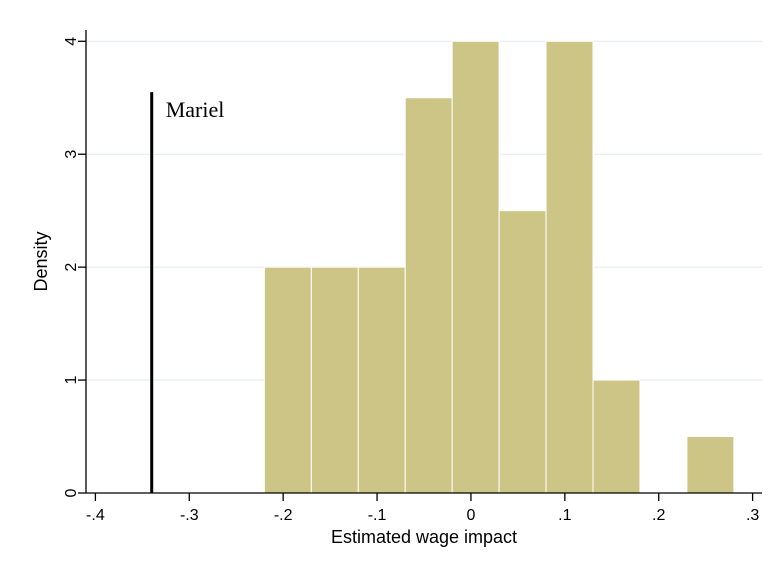  What do you see at coordinates (283, 515) in the screenshot?
I see `x-tick-label: -.2` at bounding box center [283, 515].